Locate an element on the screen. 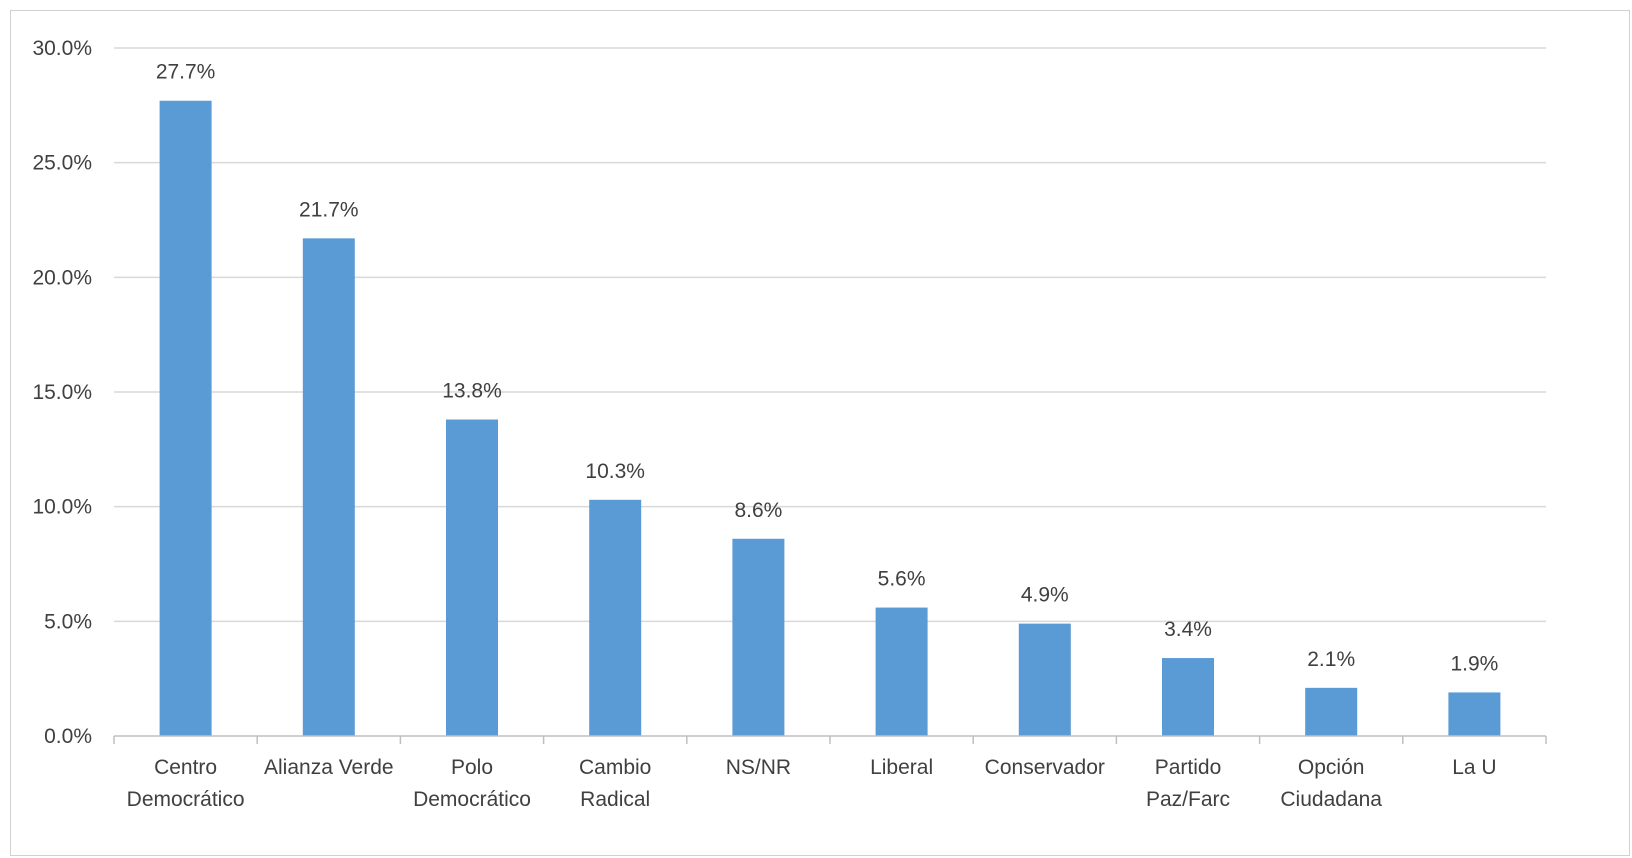 The width and height of the screenshot is (1632, 858). y-tick-label: 20.0% is located at coordinates (62, 277).